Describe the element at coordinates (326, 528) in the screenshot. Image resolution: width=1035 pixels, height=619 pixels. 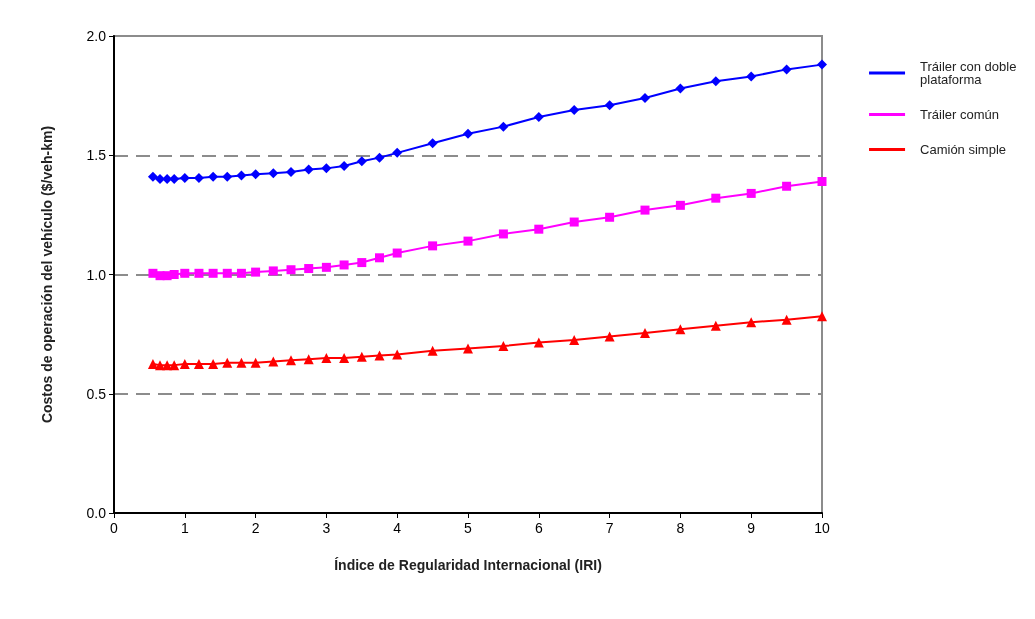
I see `x-tick-label: 3` at that location.